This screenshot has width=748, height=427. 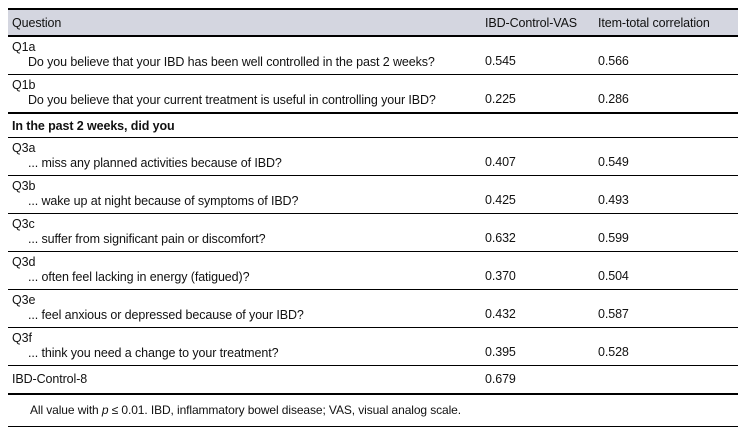 I want to click on itc-value: 0.549, so click(x=613, y=162).